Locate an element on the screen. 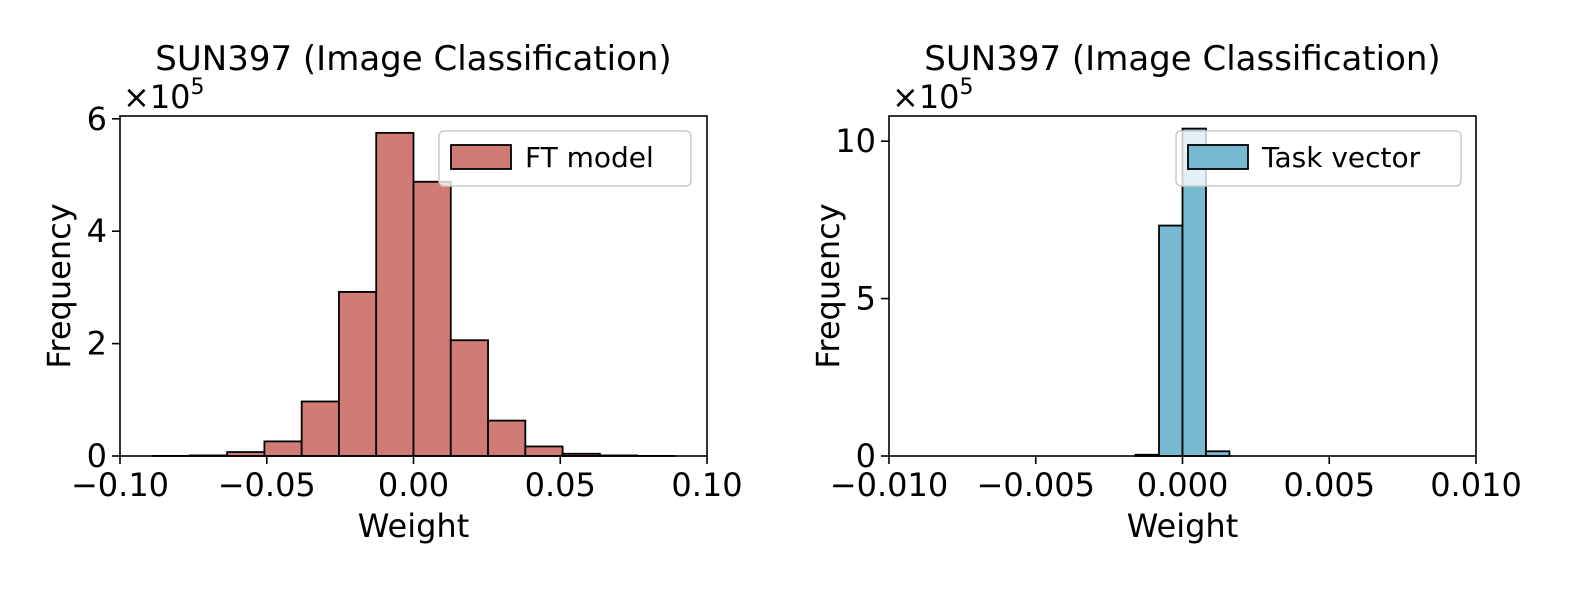 This screenshot has height=592, width=1578. y-tick-label: 5 is located at coordinates (866, 299).